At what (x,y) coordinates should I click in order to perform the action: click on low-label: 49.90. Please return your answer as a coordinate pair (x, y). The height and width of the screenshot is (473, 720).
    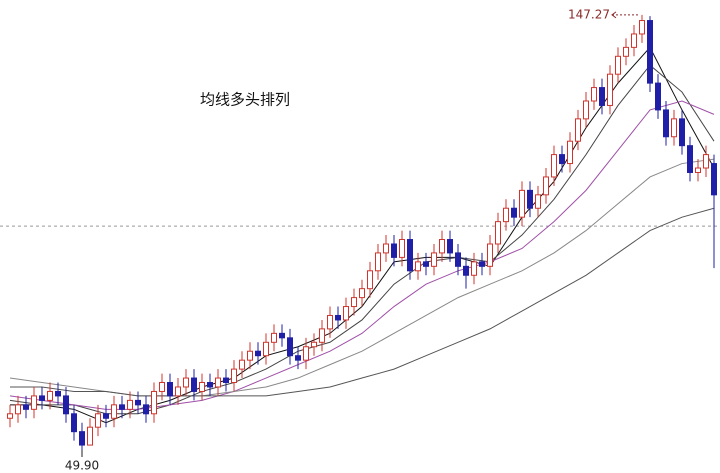
    Looking at the image, I should click on (82, 465).